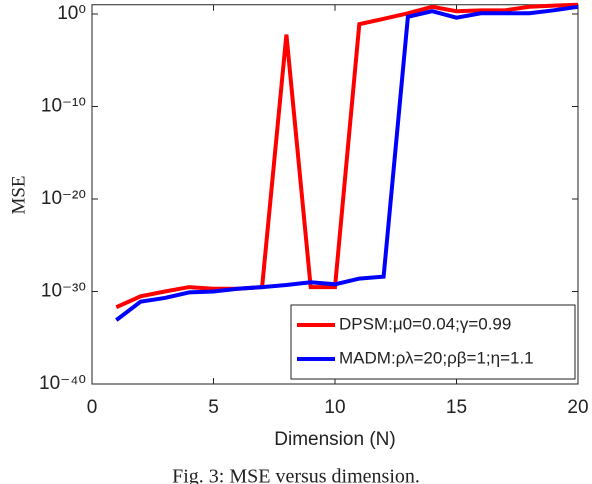 This screenshot has width=592, height=484. Describe the element at coordinates (425, 323) in the screenshot. I see `legend-label: DPSM:μ0=0.04;γ=0.99` at that location.